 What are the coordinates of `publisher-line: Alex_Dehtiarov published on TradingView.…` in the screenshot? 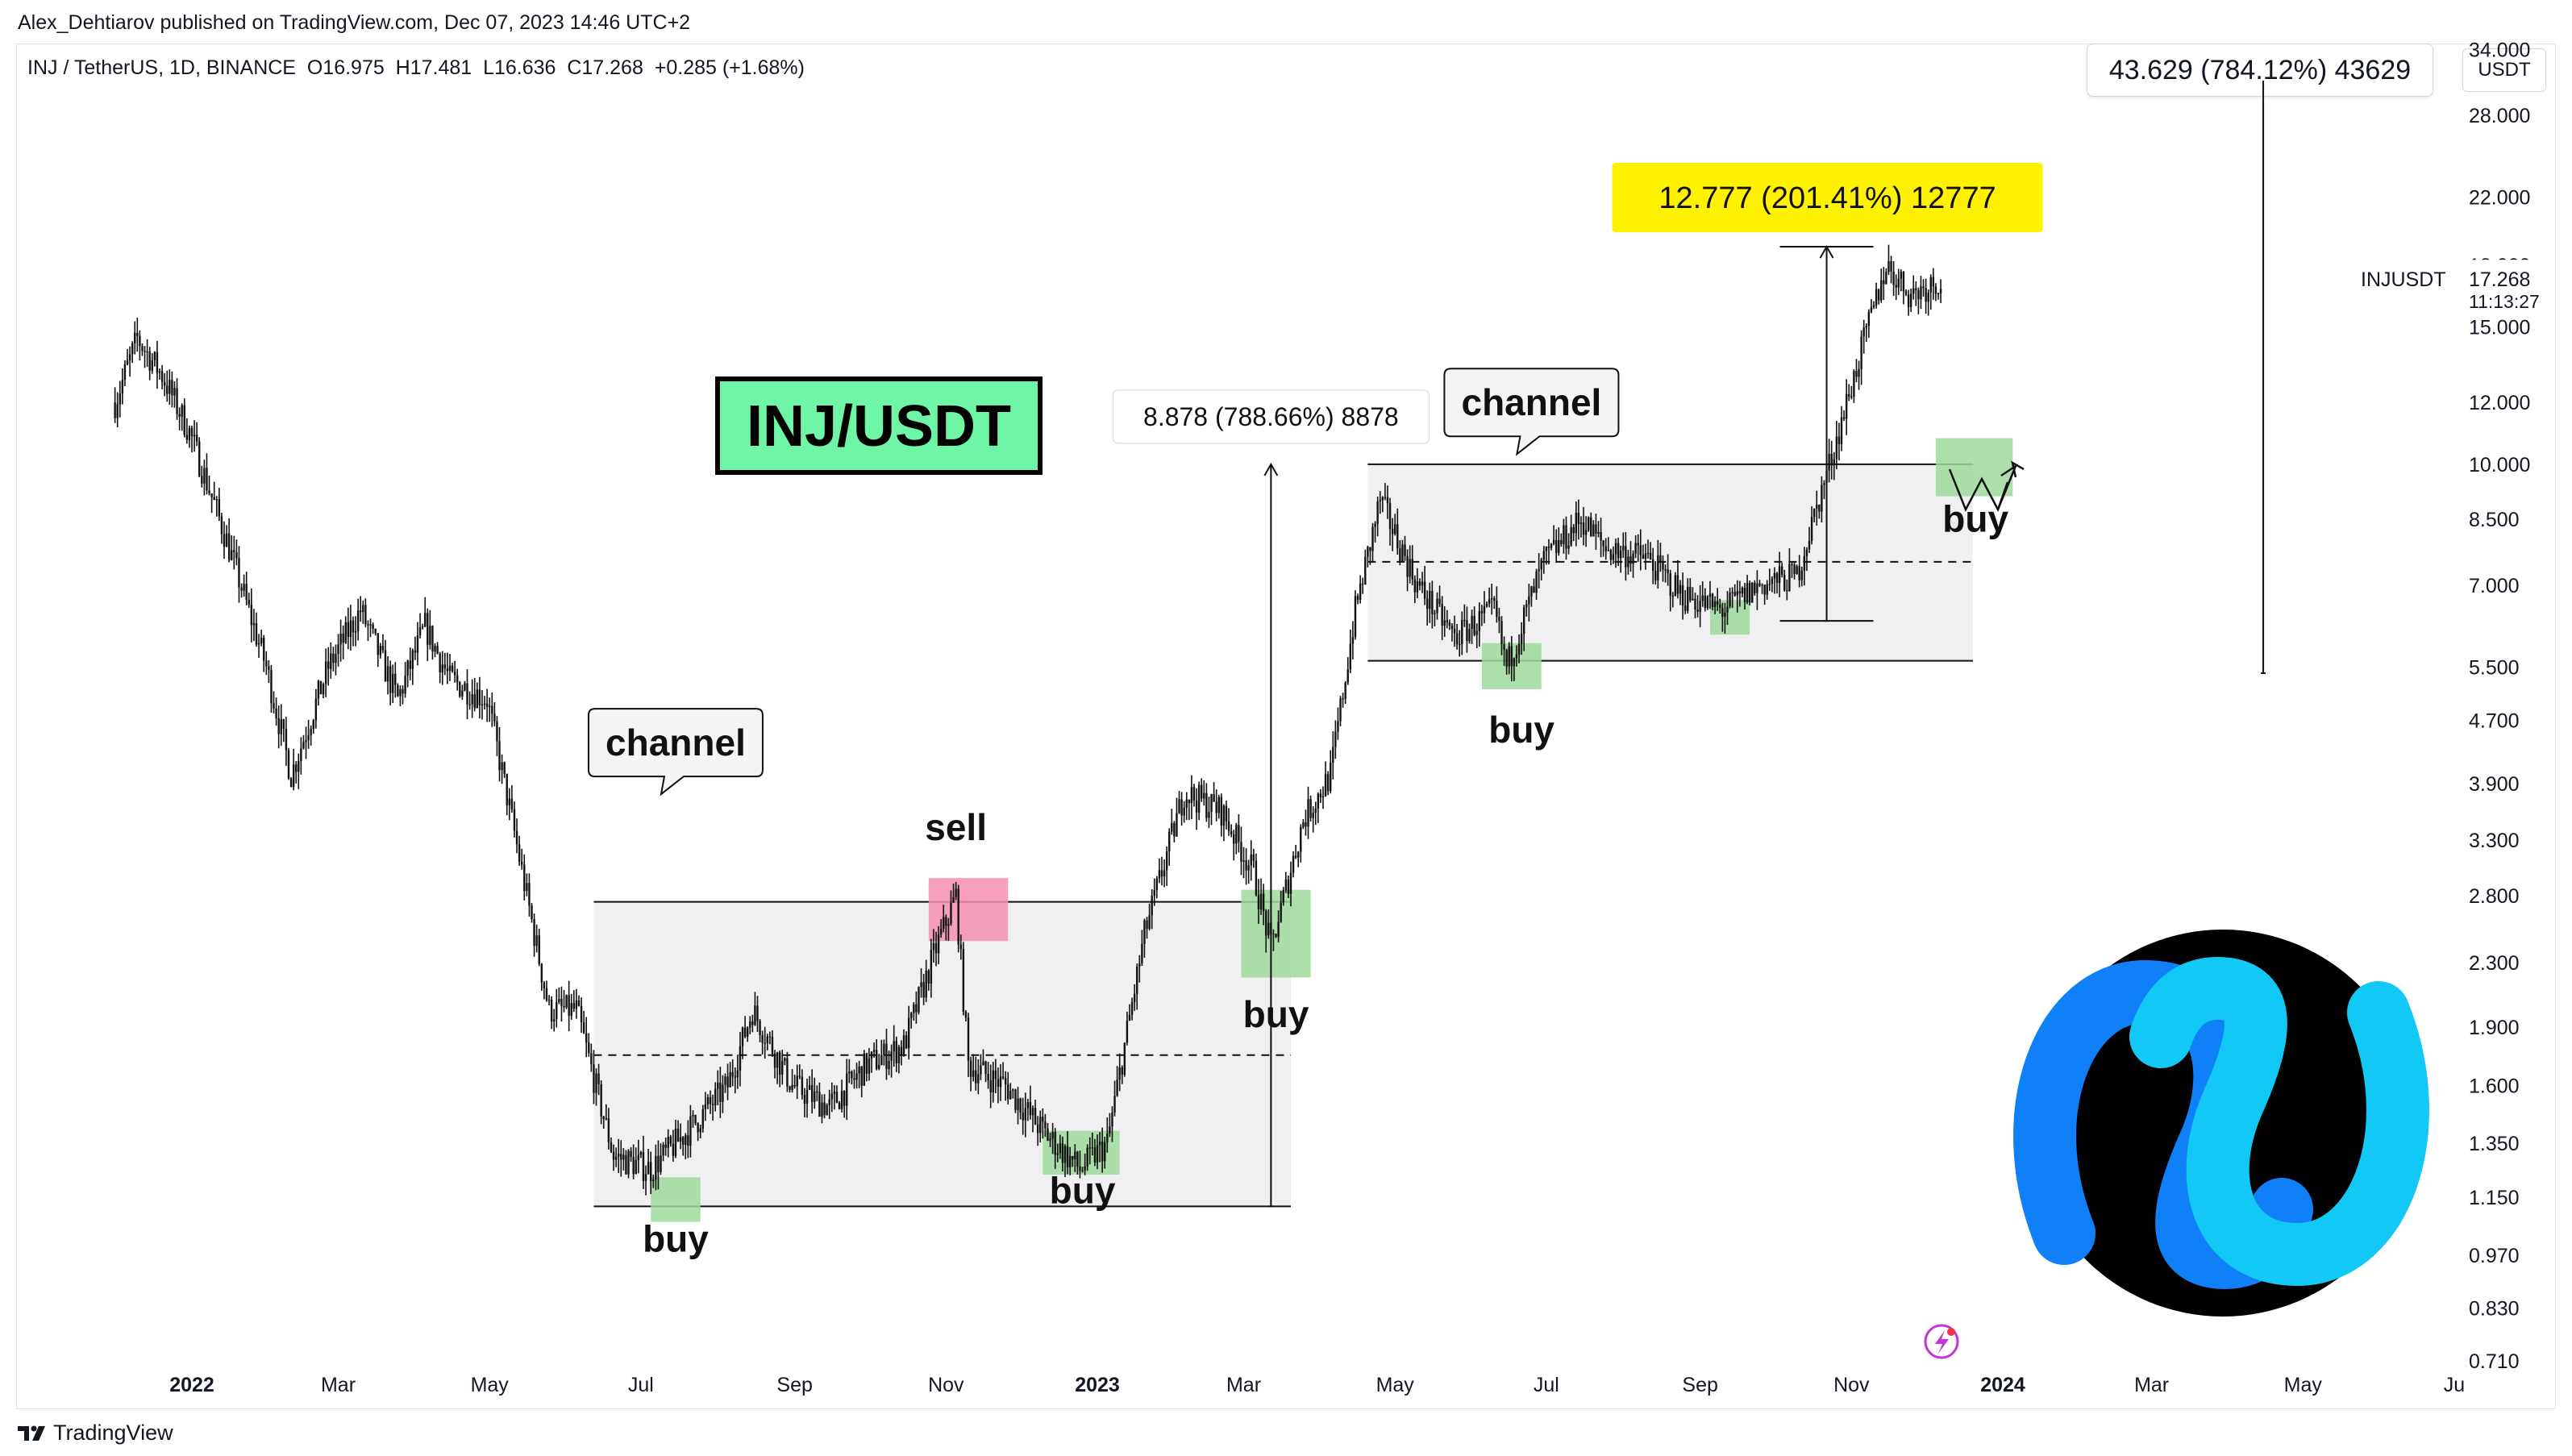 It's located at (354, 22).